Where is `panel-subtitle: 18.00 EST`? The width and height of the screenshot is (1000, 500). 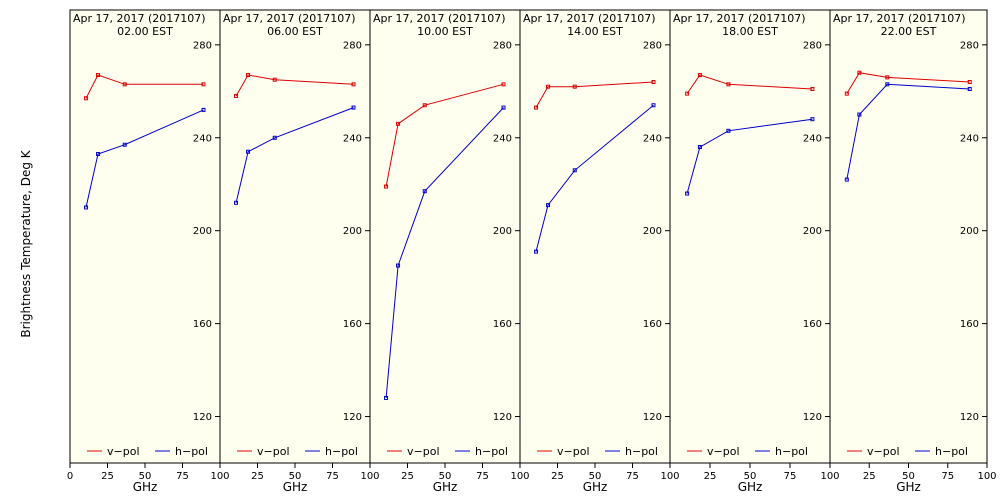 panel-subtitle: 18.00 EST is located at coordinates (750, 31).